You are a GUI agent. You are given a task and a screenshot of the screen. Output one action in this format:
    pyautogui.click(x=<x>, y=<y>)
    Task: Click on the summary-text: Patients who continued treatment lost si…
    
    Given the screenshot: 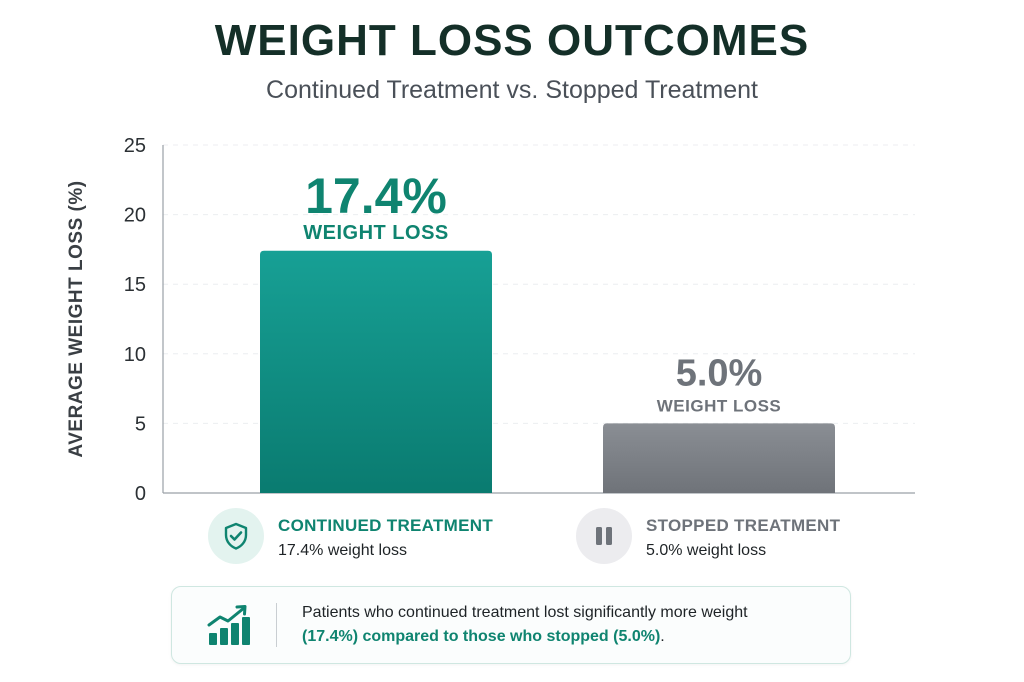 What is the action you would take?
    pyautogui.click(x=572, y=625)
    